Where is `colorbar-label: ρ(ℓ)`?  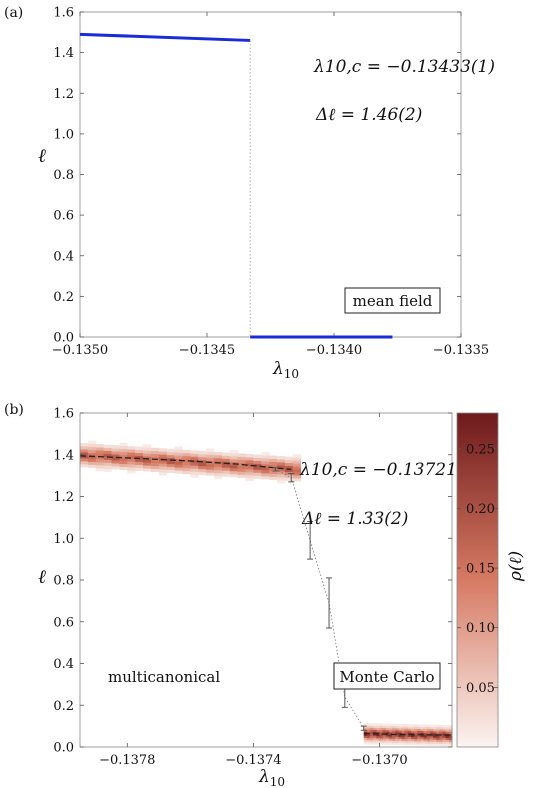
colorbar-label: ρ(ℓ) is located at coordinates (516, 566).